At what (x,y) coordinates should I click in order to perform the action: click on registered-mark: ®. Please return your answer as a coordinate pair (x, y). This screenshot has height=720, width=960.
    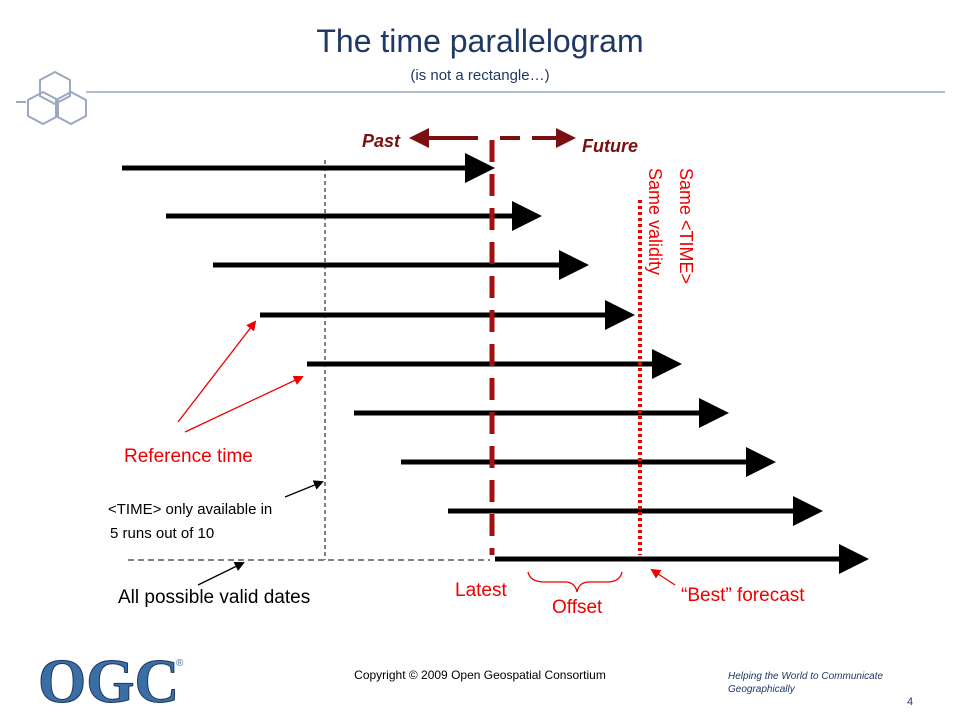
    Looking at the image, I should click on (180, 663).